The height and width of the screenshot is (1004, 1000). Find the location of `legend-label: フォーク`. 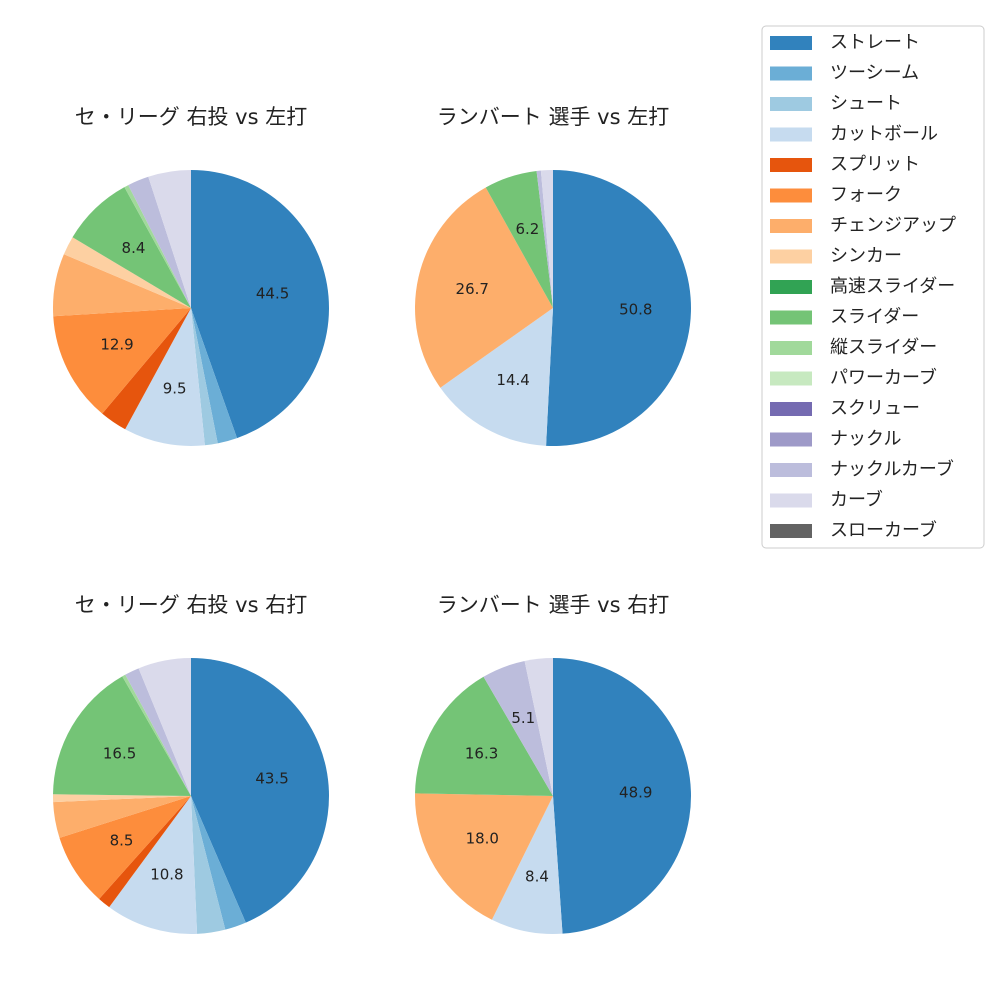

legend-label: フォーク is located at coordinates (866, 195).